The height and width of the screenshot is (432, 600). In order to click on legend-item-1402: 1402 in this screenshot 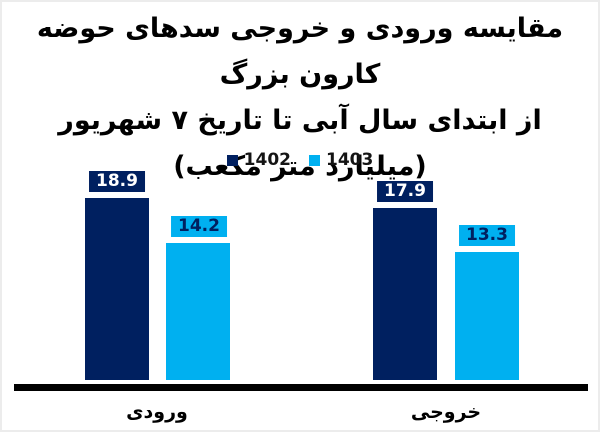, I will do `click(258, 160)`.